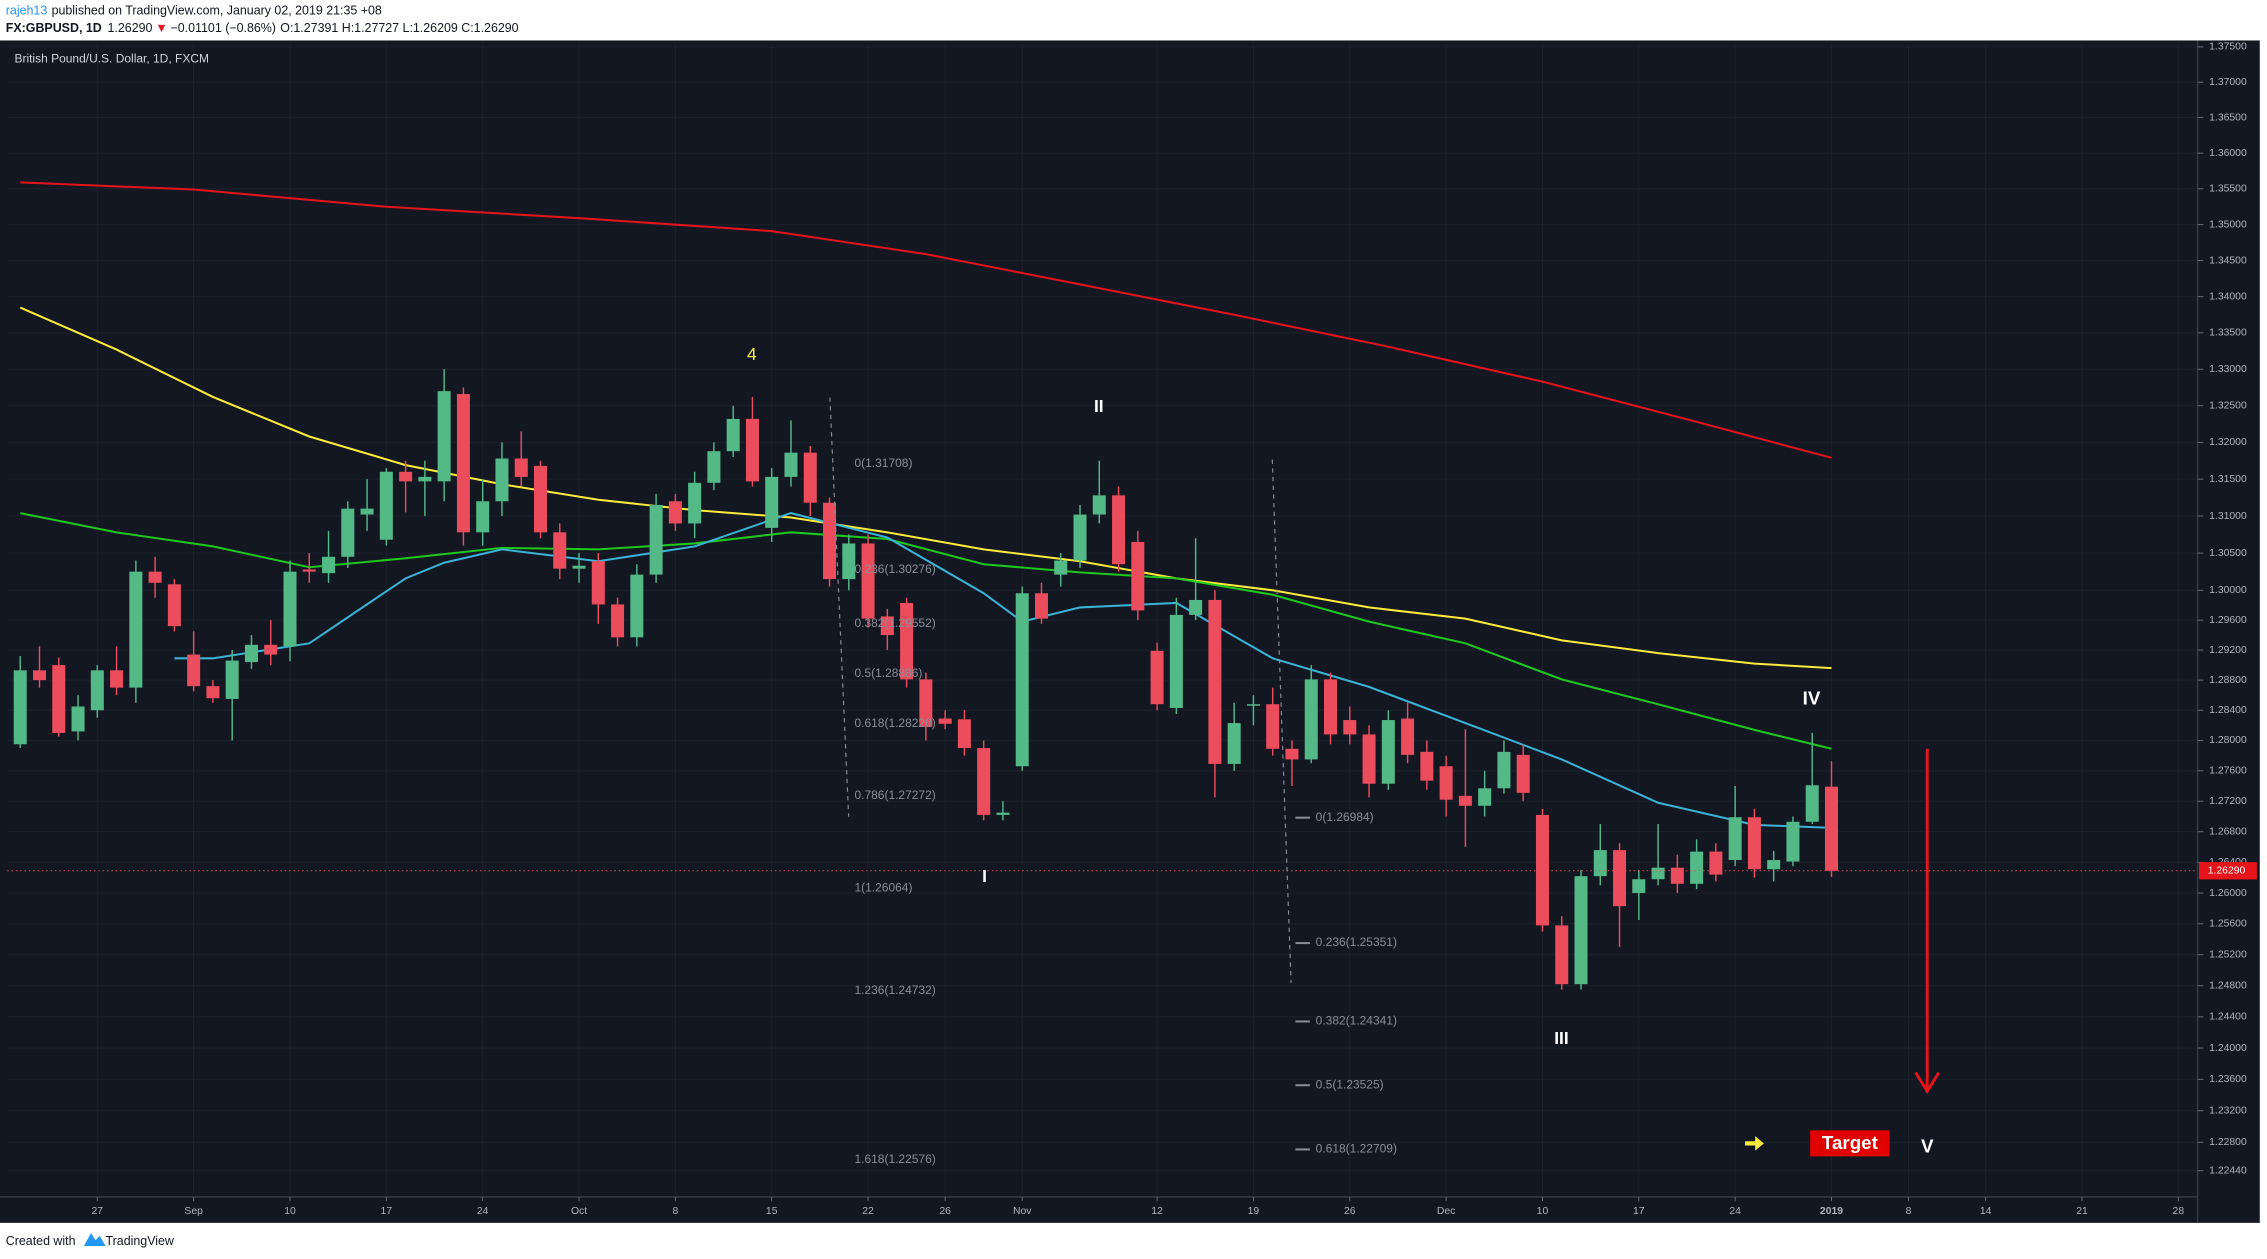  Describe the element at coordinates (894, 1159) in the screenshot. I see `fib-label: 1.618(1.22576)` at that location.